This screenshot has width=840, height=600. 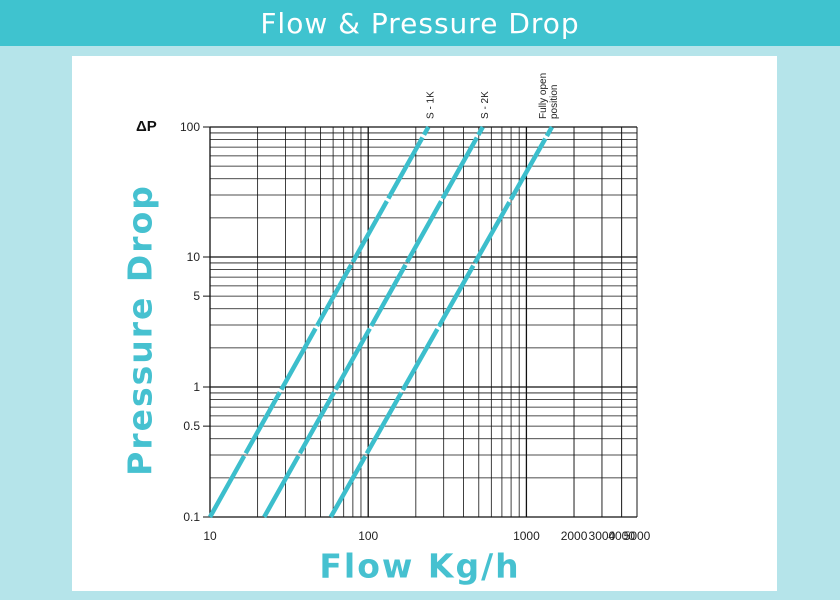 I want to click on page-title: Flow & Pressure Drop, so click(x=420, y=23).